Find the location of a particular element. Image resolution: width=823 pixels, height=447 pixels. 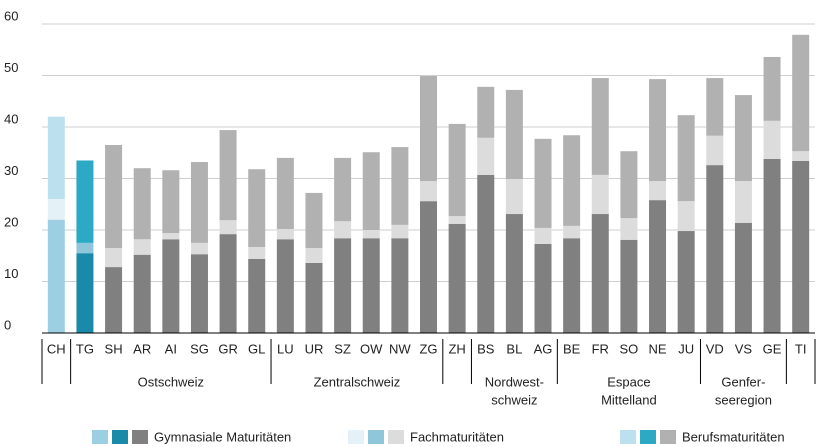

legend-label: Berufsmaturitäten is located at coordinates (733, 436).